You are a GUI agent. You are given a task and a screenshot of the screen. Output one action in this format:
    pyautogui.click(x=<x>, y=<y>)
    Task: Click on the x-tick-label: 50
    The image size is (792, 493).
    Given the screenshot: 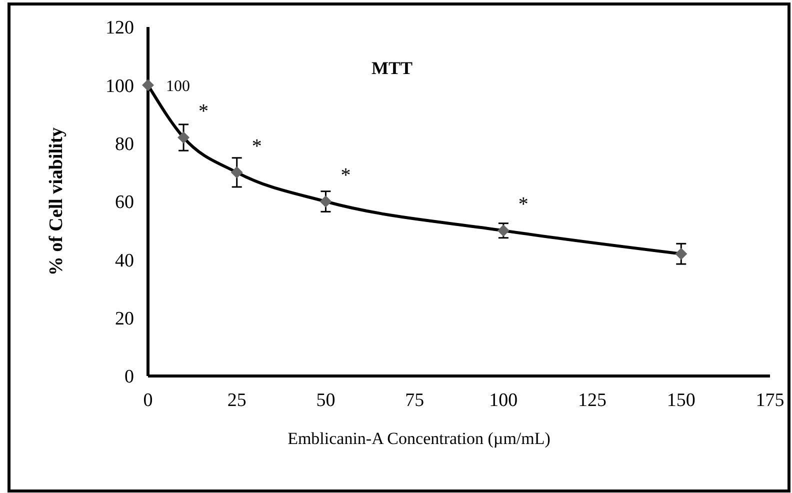 What is the action you would take?
    pyautogui.click(x=326, y=400)
    